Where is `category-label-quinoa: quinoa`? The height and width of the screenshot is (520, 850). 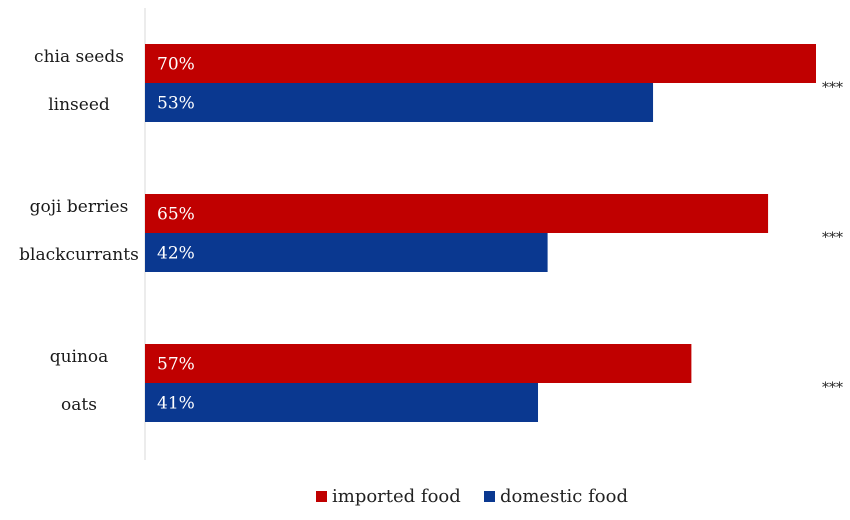 category-label-quinoa: quinoa is located at coordinates (79, 357).